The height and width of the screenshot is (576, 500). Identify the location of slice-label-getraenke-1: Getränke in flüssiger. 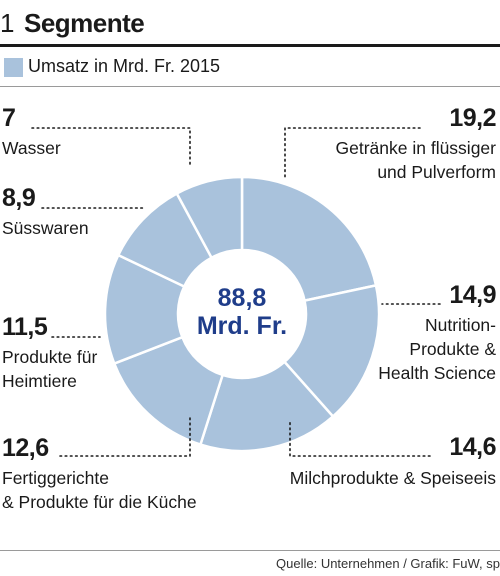
(416, 148).